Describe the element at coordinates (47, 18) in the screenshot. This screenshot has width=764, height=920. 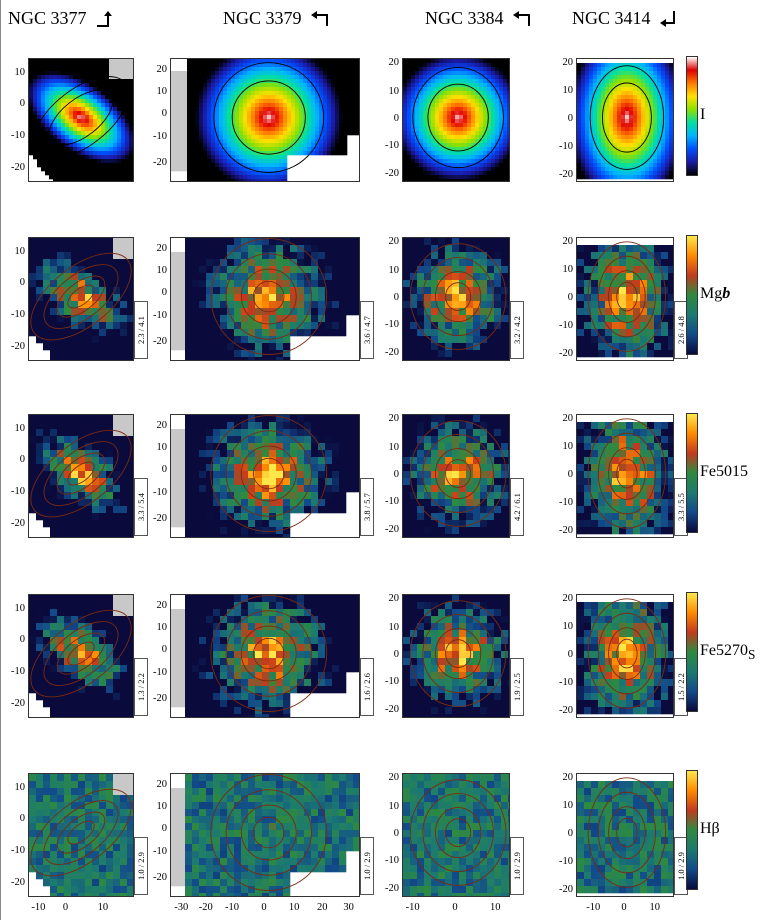
I see `galaxy-name: NGC 3377` at that location.